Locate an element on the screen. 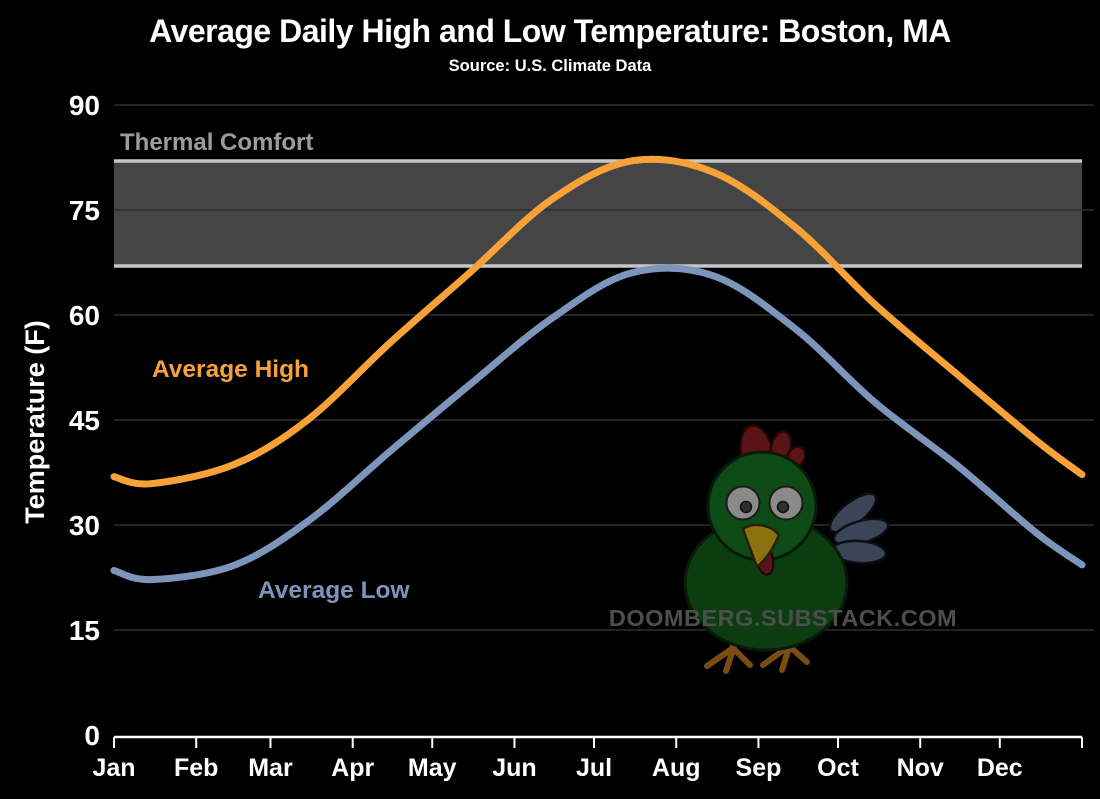 This screenshot has width=1100, height=799. x-month-label: Oct is located at coordinates (838, 768).